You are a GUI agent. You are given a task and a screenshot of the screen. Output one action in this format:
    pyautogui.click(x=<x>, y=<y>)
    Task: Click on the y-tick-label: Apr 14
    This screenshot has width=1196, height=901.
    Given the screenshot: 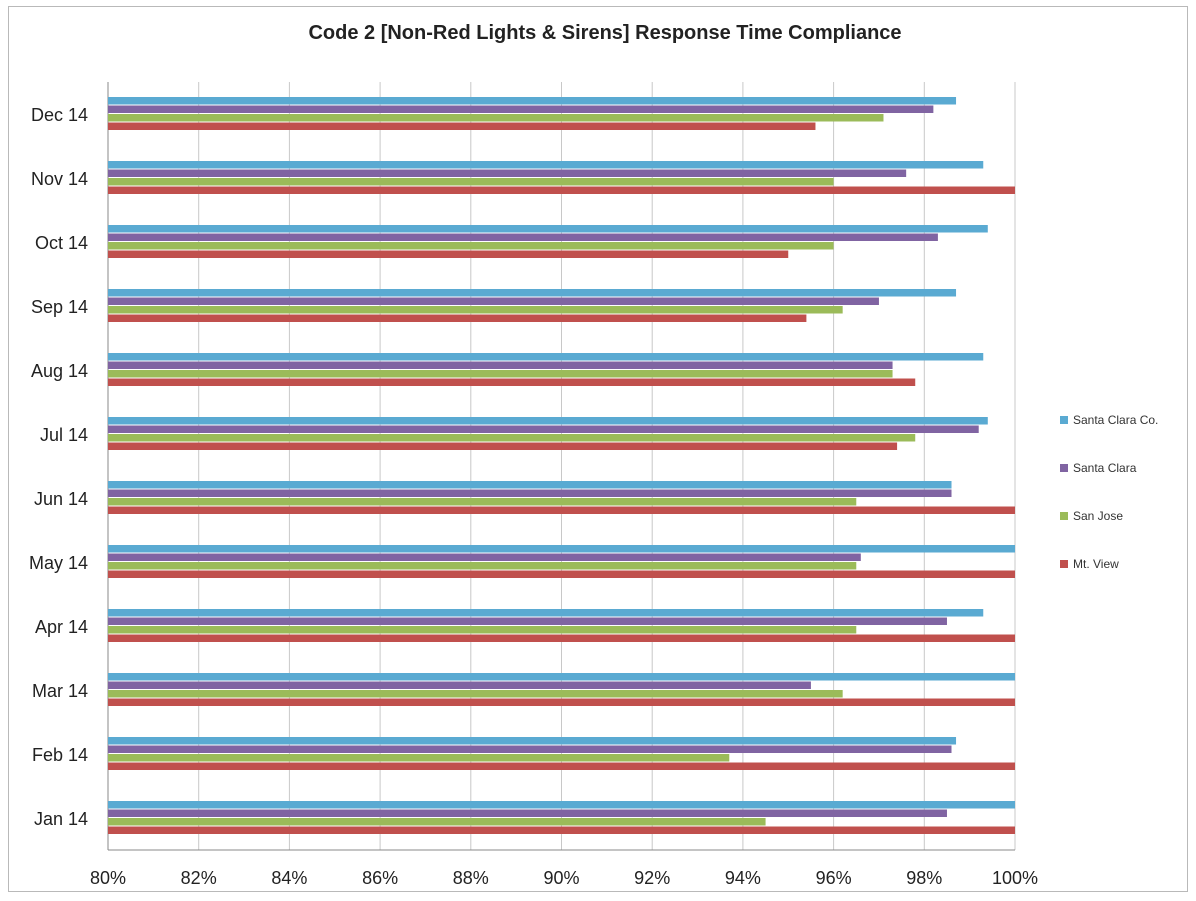 What is the action you would take?
    pyautogui.click(x=61, y=627)
    